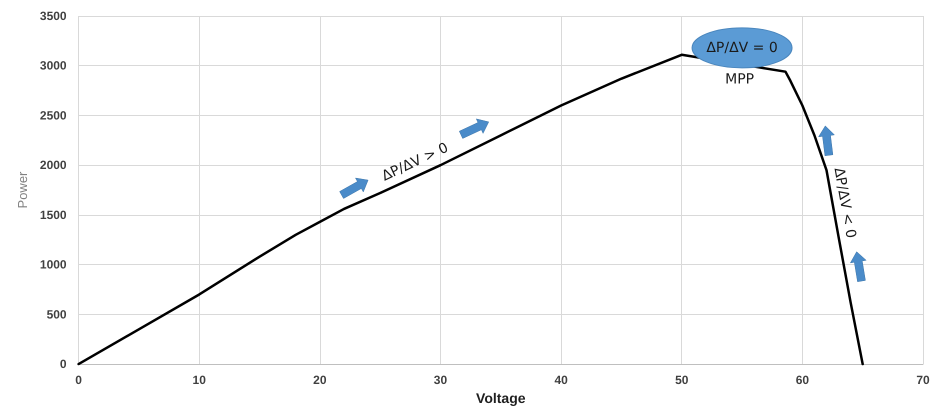  What do you see at coordinates (53, 65) in the screenshot?
I see `y-tick-label: 3000` at bounding box center [53, 65].